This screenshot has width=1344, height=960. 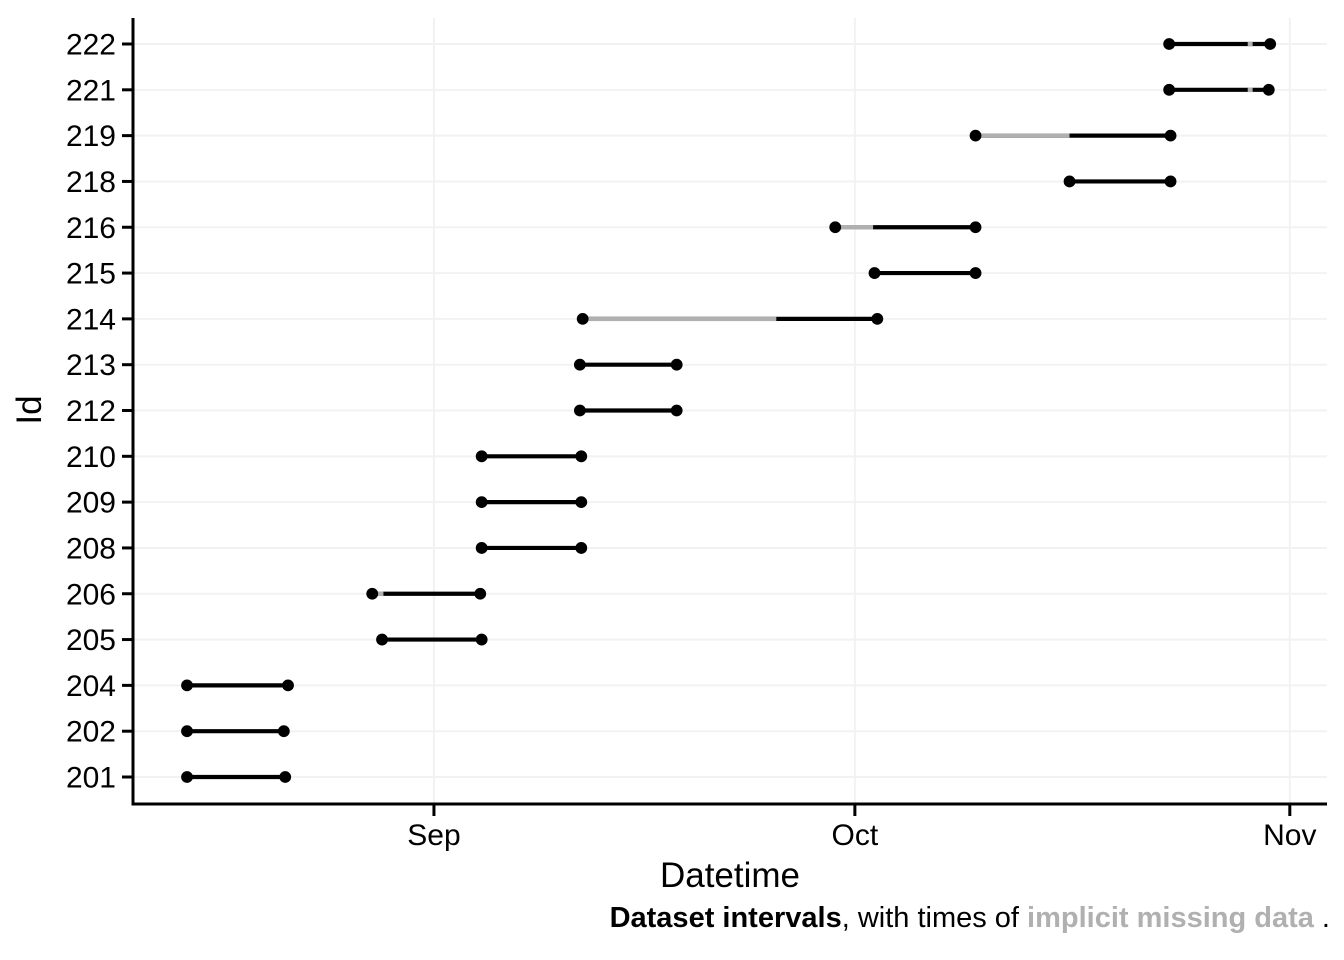 I want to click on x-axis-title: Datetime, so click(x=730, y=875).